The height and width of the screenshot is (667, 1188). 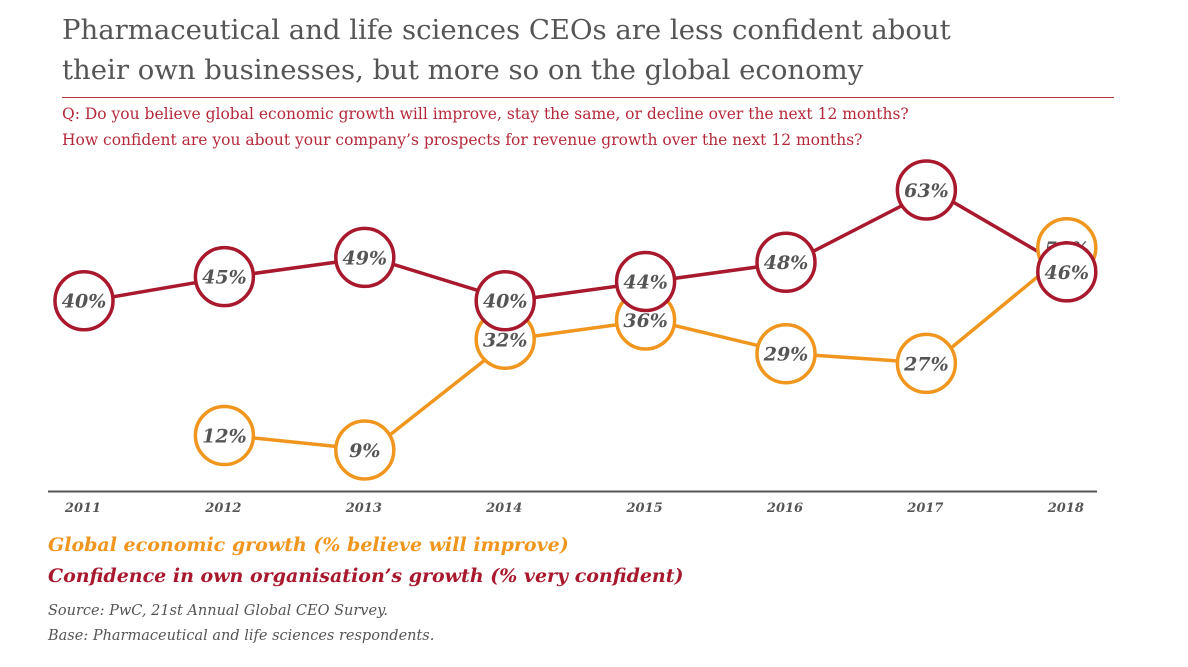 What do you see at coordinates (363, 508) in the screenshot?
I see `x-tick-label-2013: 2013` at bounding box center [363, 508].